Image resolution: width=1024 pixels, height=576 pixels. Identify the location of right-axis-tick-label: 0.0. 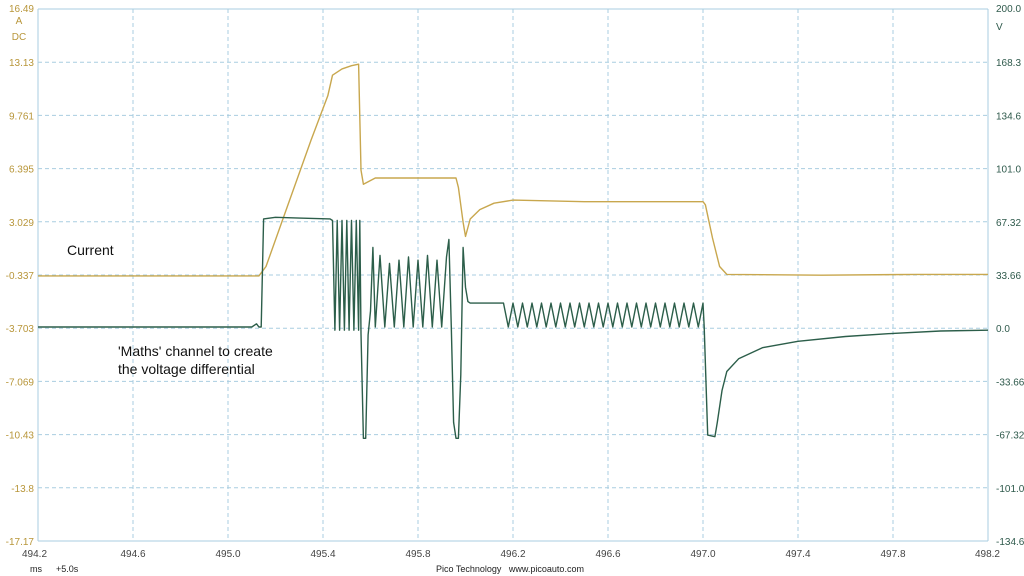
(1003, 329).